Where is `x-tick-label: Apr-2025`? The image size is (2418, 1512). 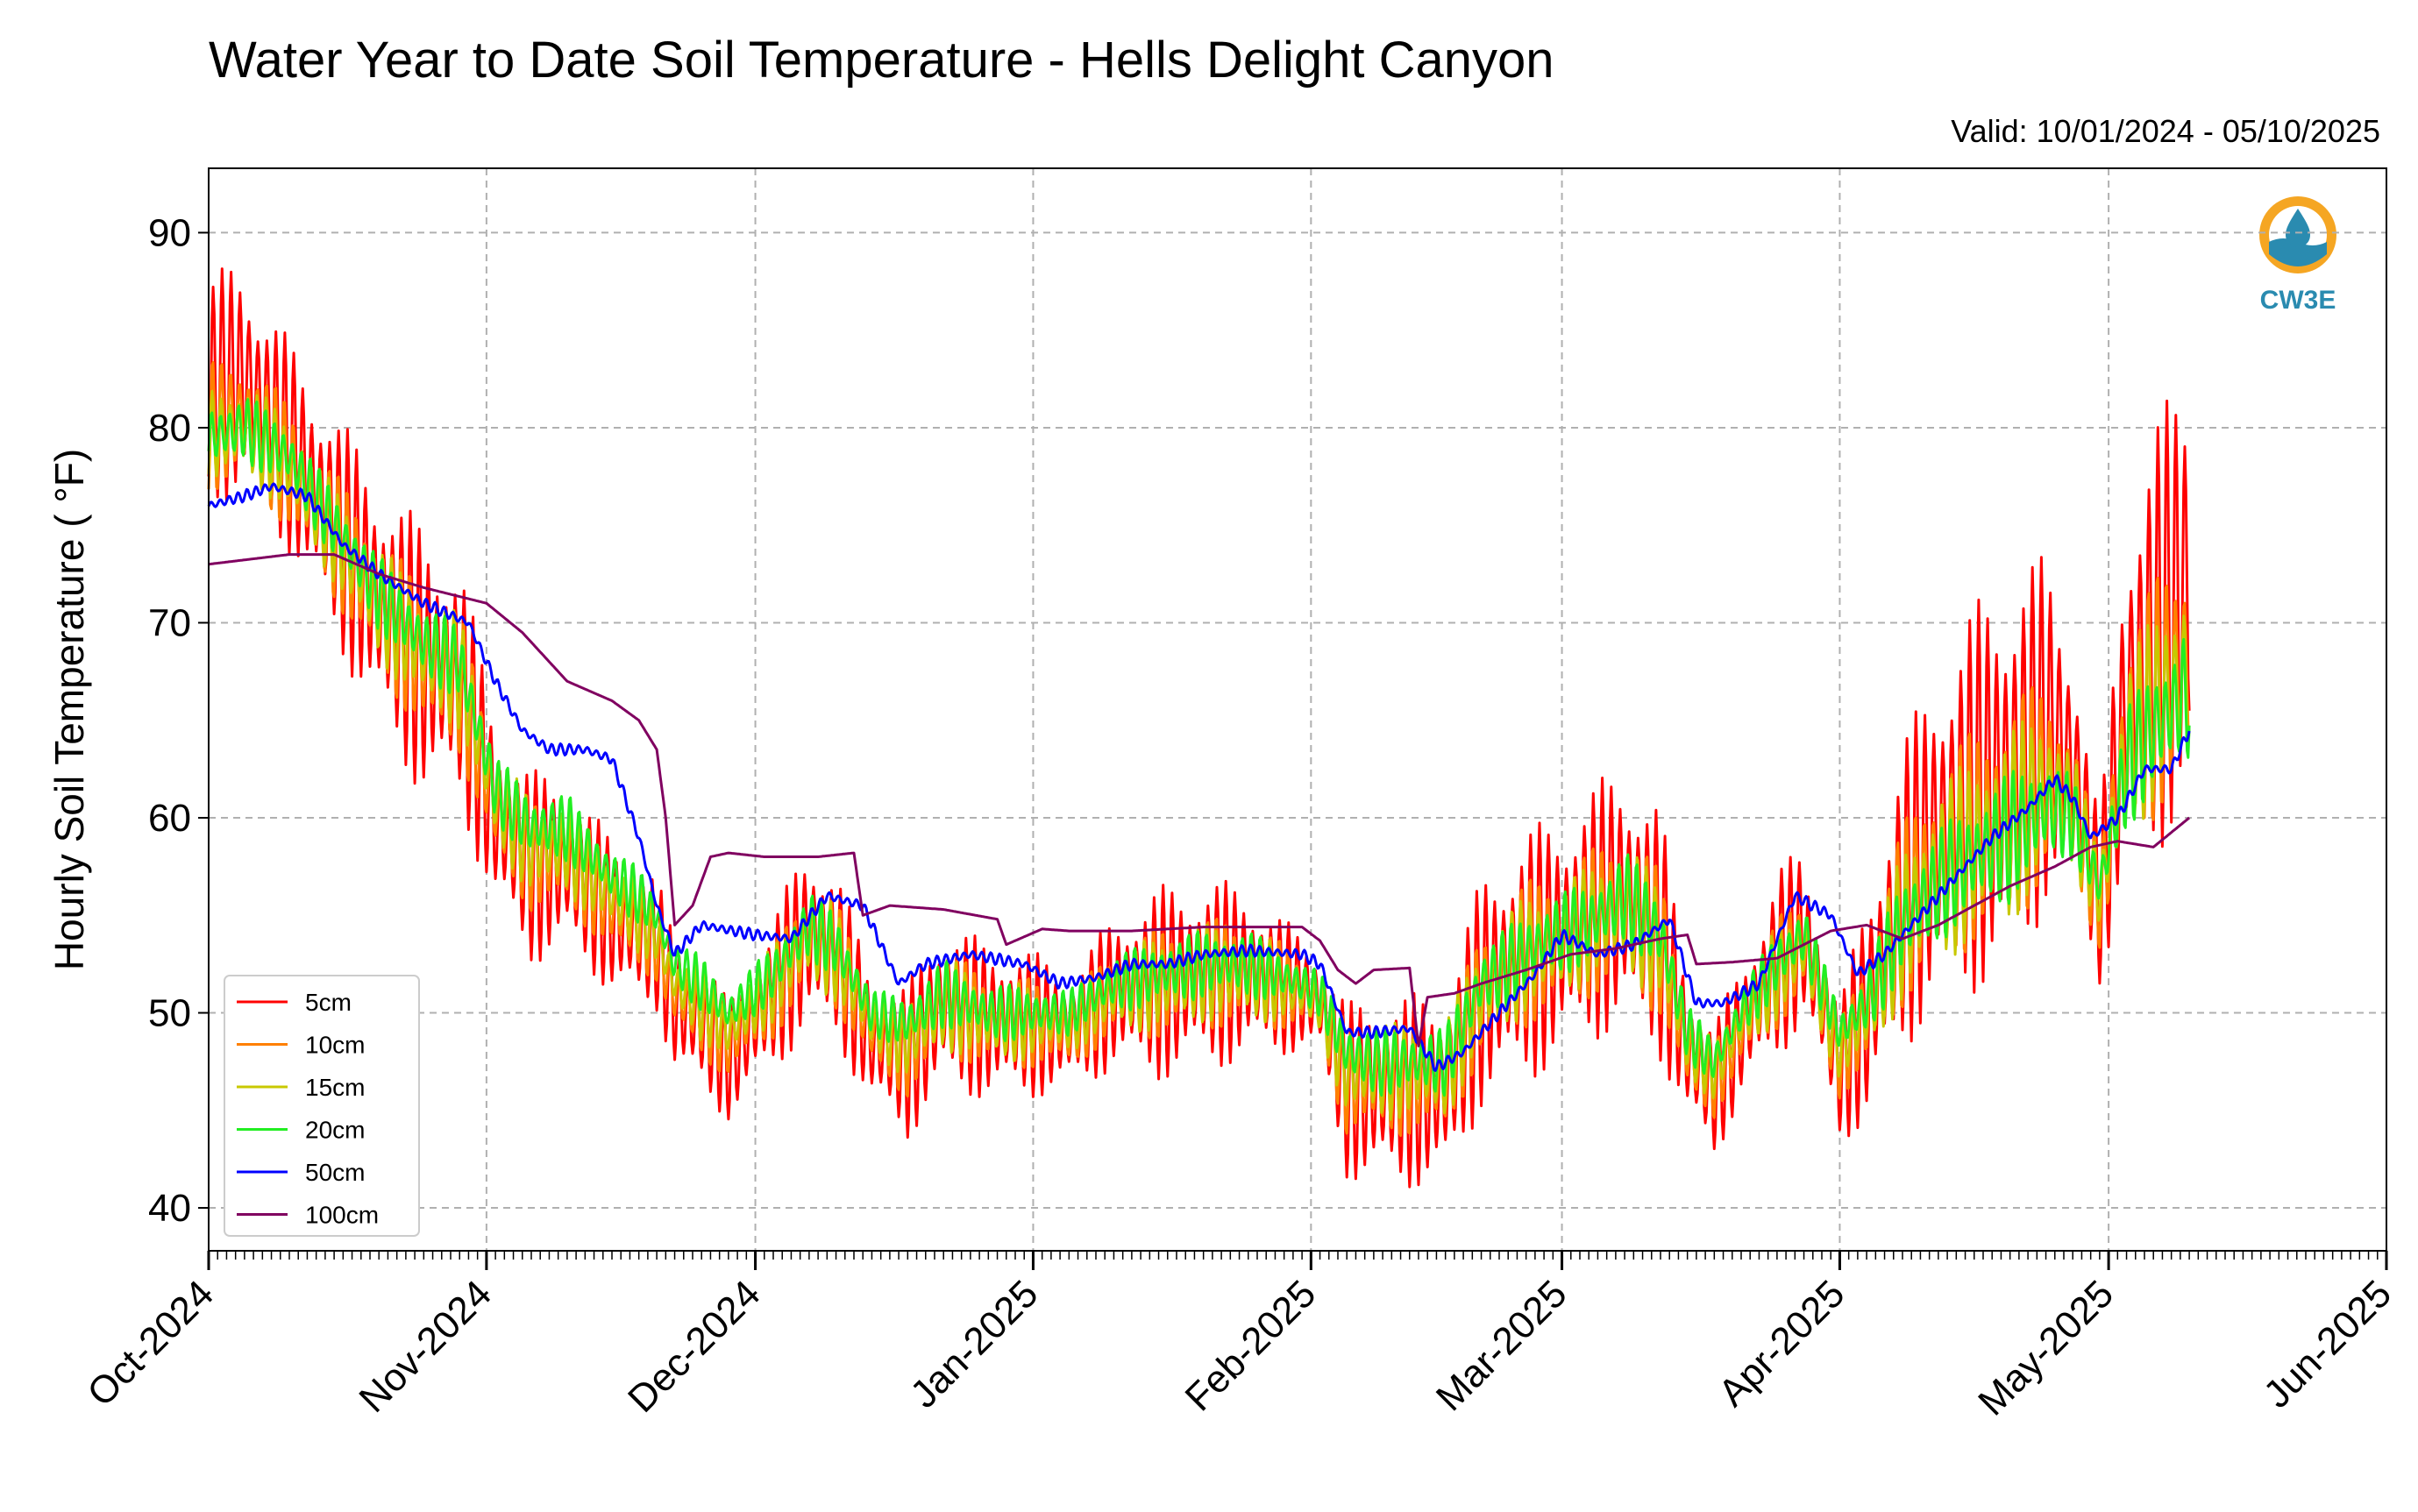
x-tick-label: Apr-2025 is located at coordinates (1781, 1343).